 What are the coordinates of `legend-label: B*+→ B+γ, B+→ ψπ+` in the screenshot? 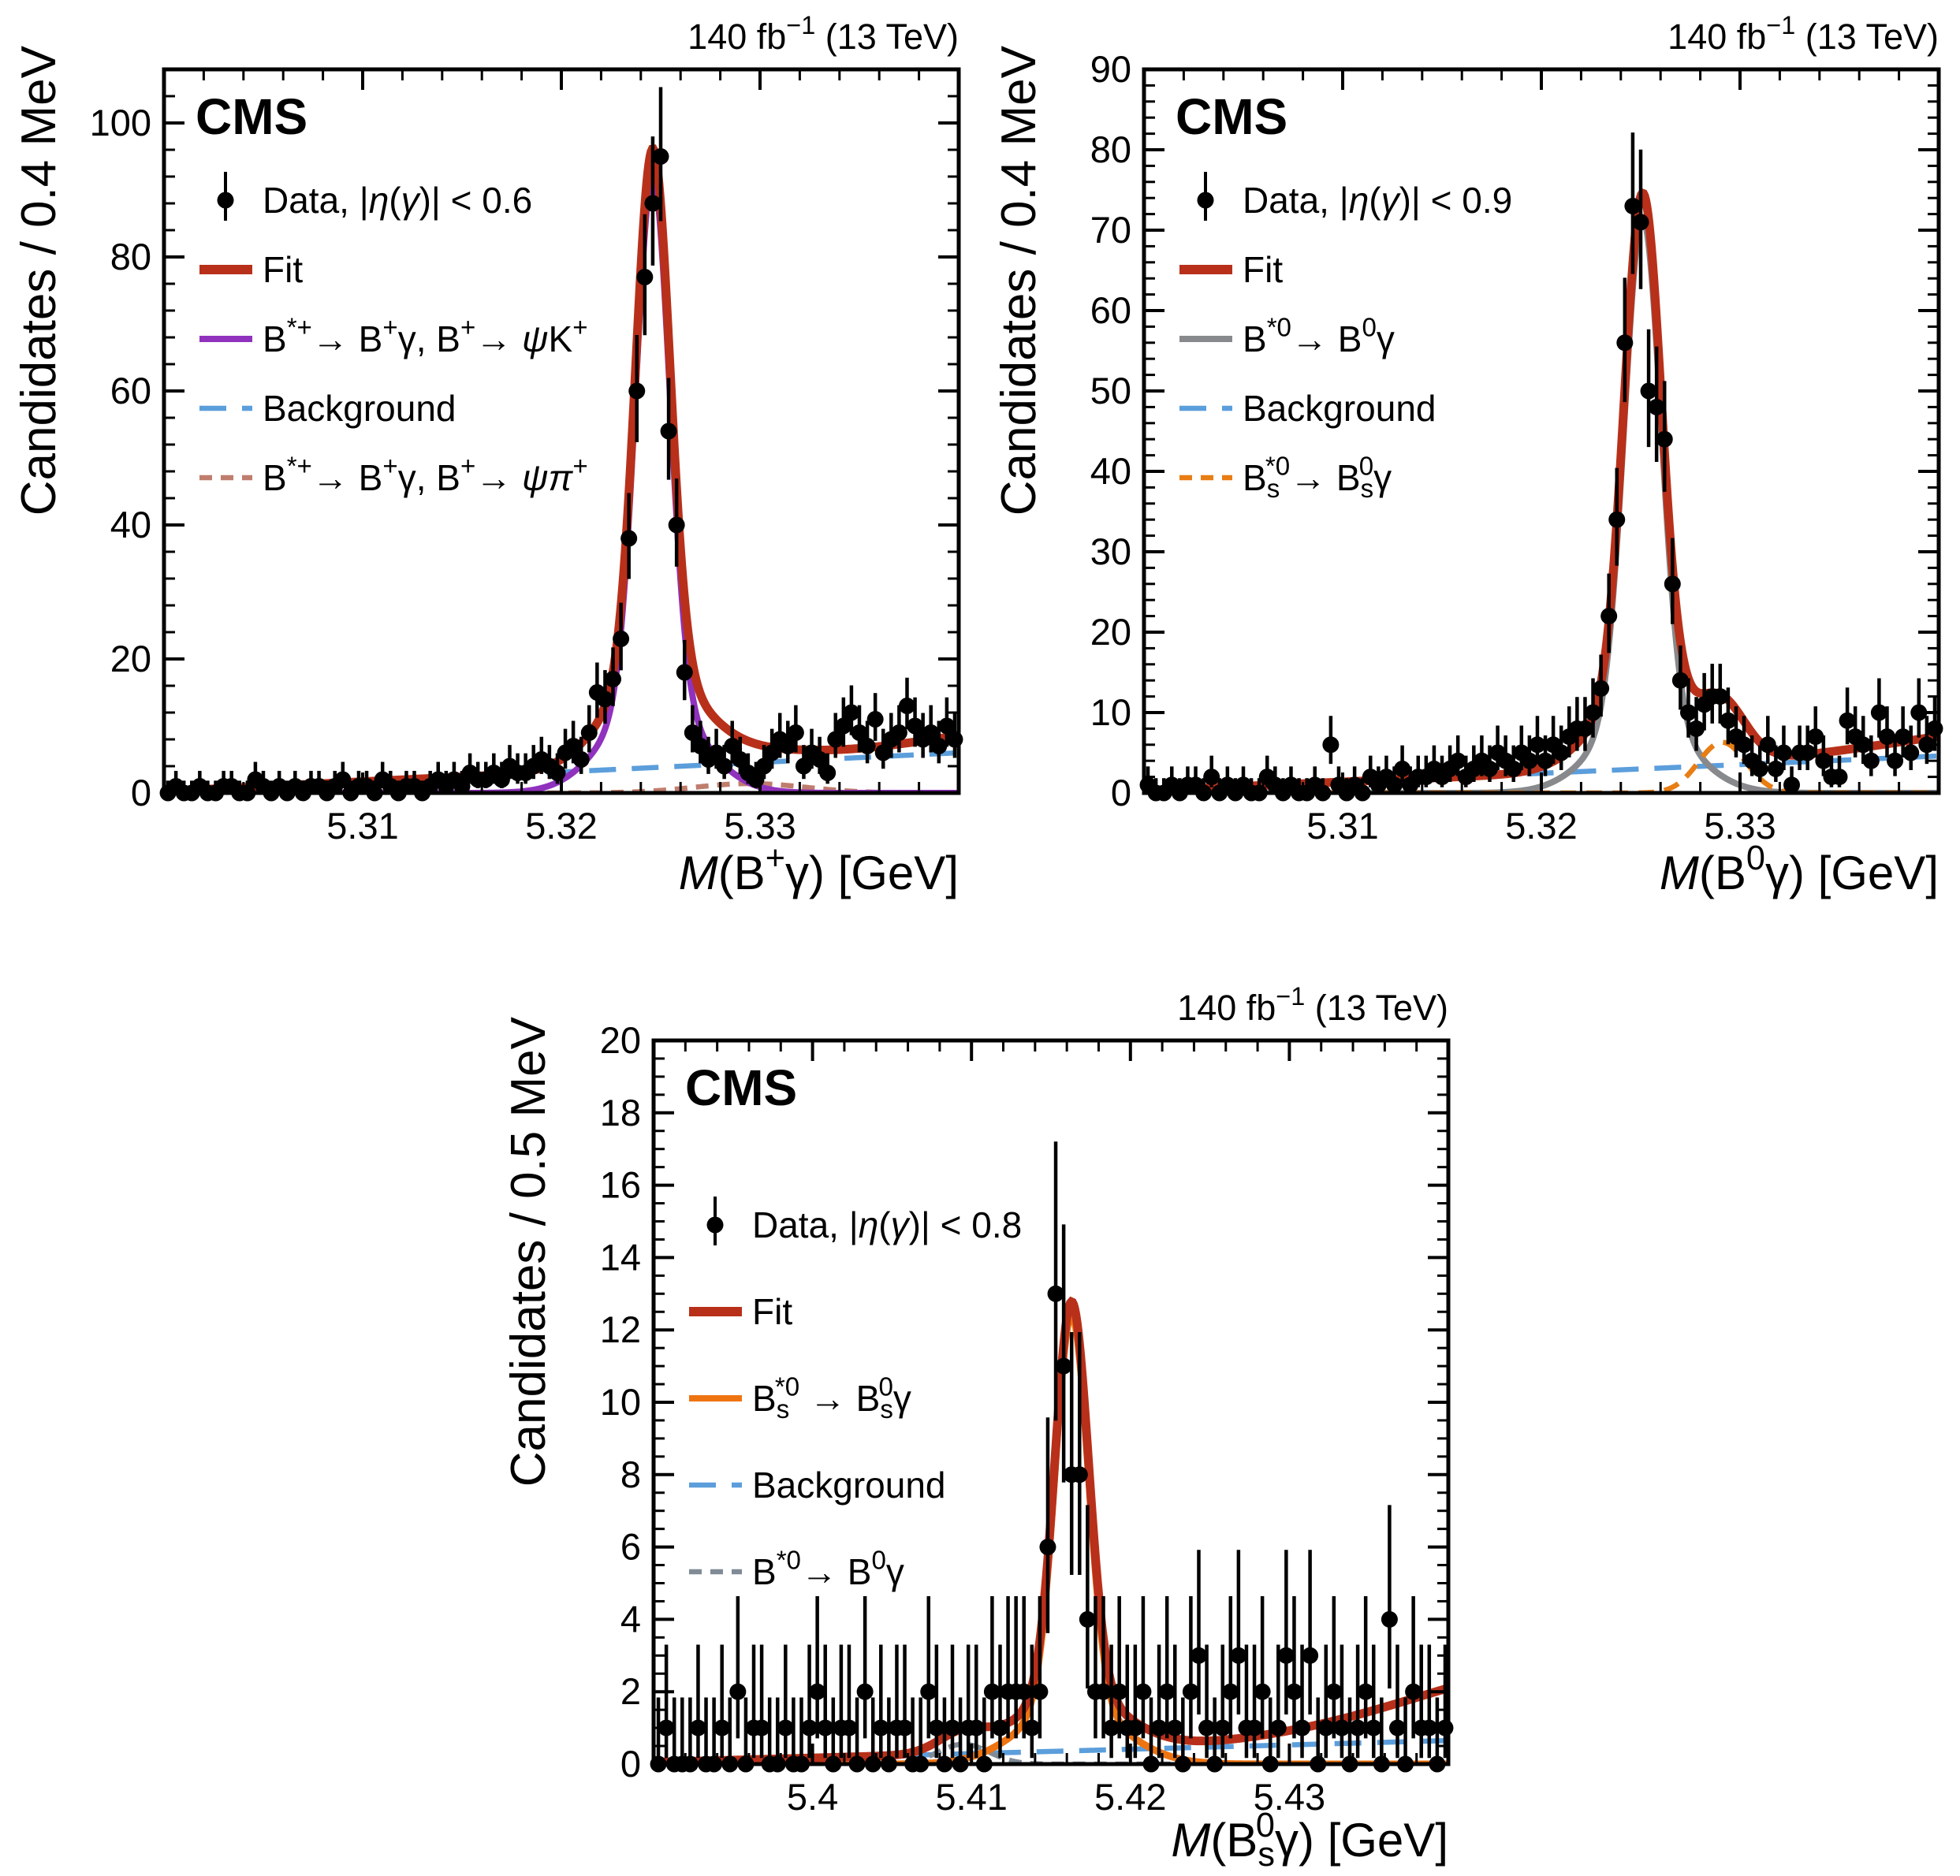 It's located at (425, 475).